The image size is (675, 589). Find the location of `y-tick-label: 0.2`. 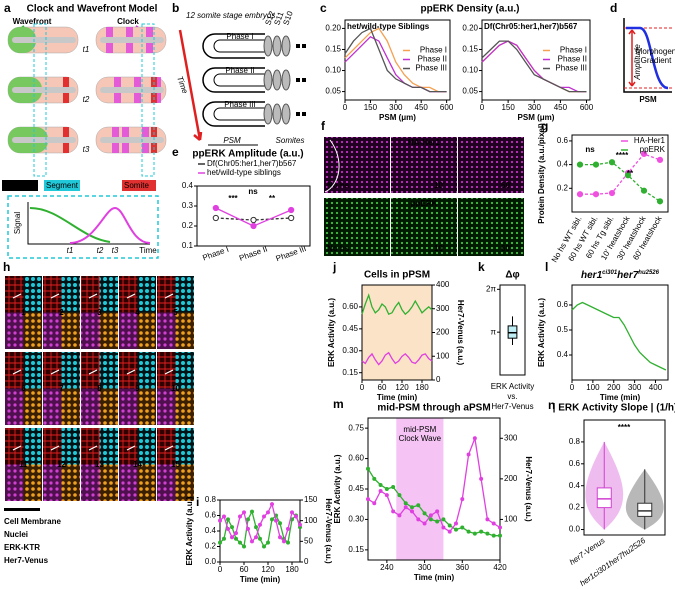

y-tick-label: 0.2 is located at coordinates (211, 546).